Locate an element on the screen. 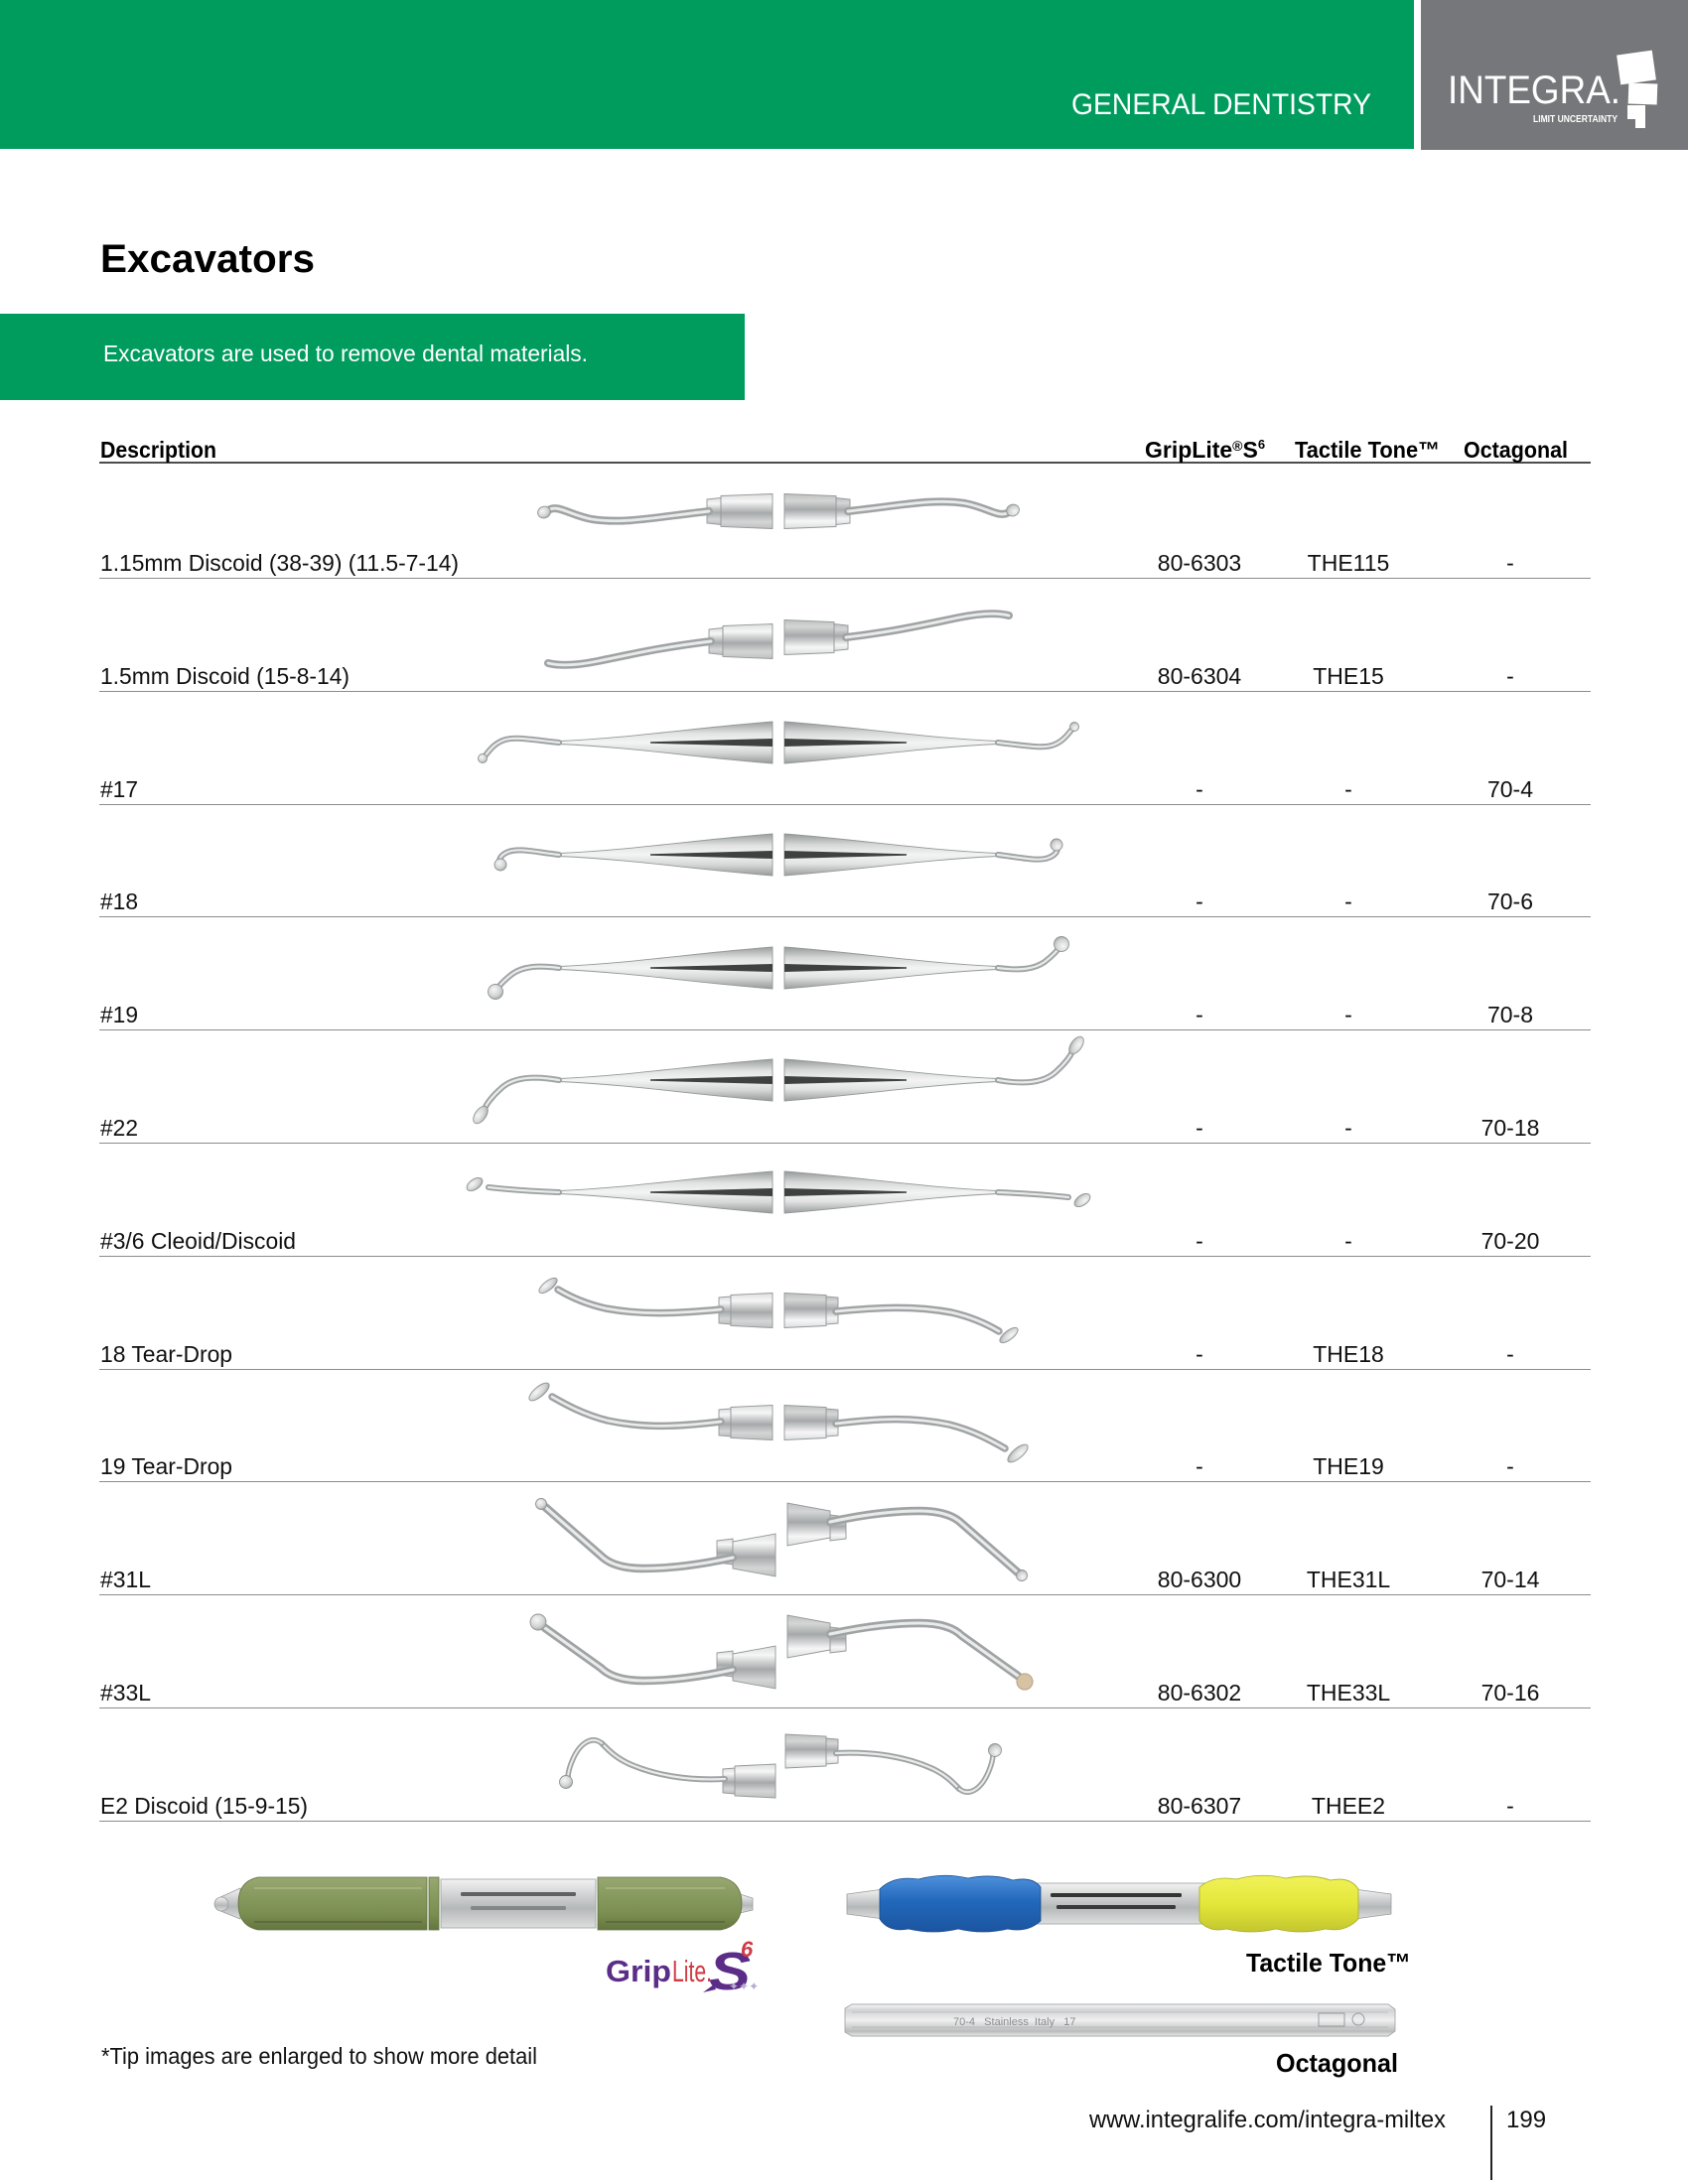 The width and height of the screenshot is (1688, 2184). svg-text: #18 is located at coordinates (119, 901).